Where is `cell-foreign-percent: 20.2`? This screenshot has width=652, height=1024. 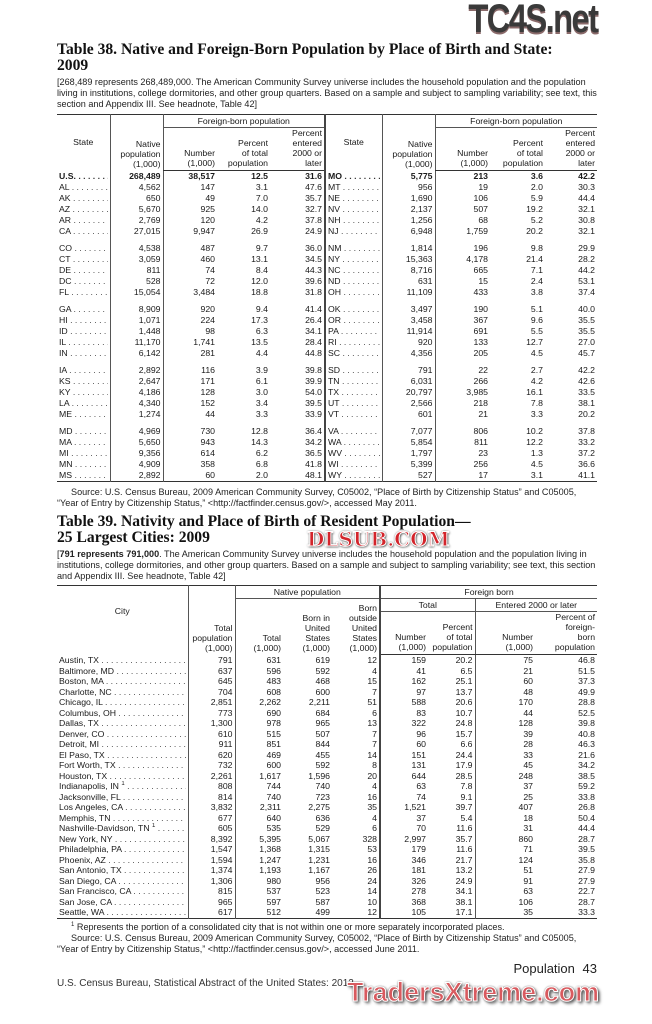
cell-foreign-percent: 20.2 is located at coordinates (464, 660).